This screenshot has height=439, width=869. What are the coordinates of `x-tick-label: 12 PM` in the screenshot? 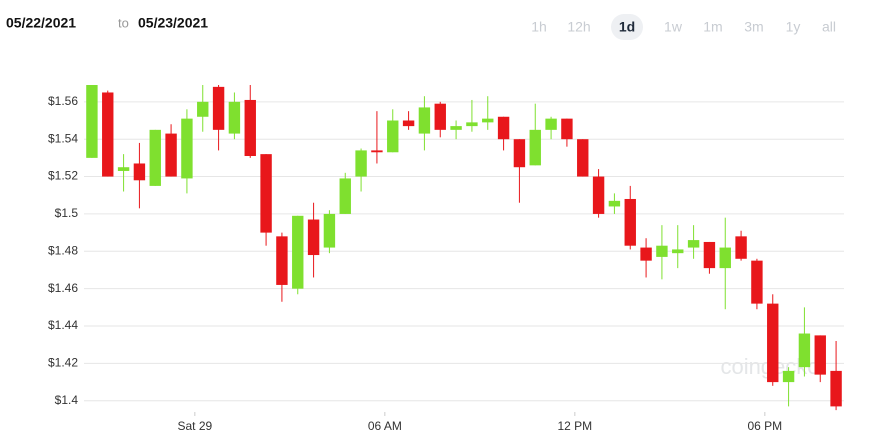 It's located at (574, 426).